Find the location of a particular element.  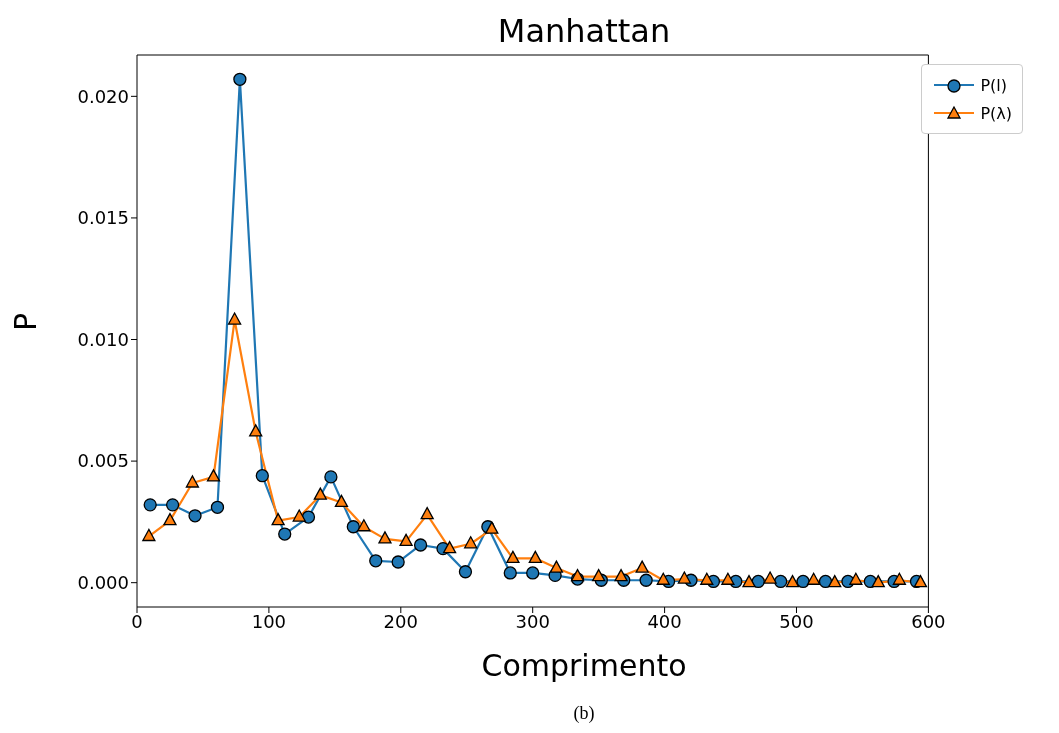

y-tick-label: 0.015 is located at coordinates (103, 218).